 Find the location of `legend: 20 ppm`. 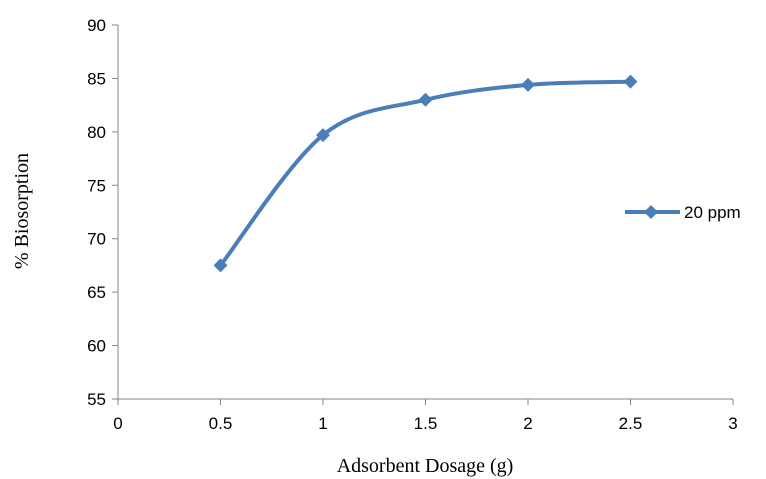

legend: 20 ppm is located at coordinates (683, 212).